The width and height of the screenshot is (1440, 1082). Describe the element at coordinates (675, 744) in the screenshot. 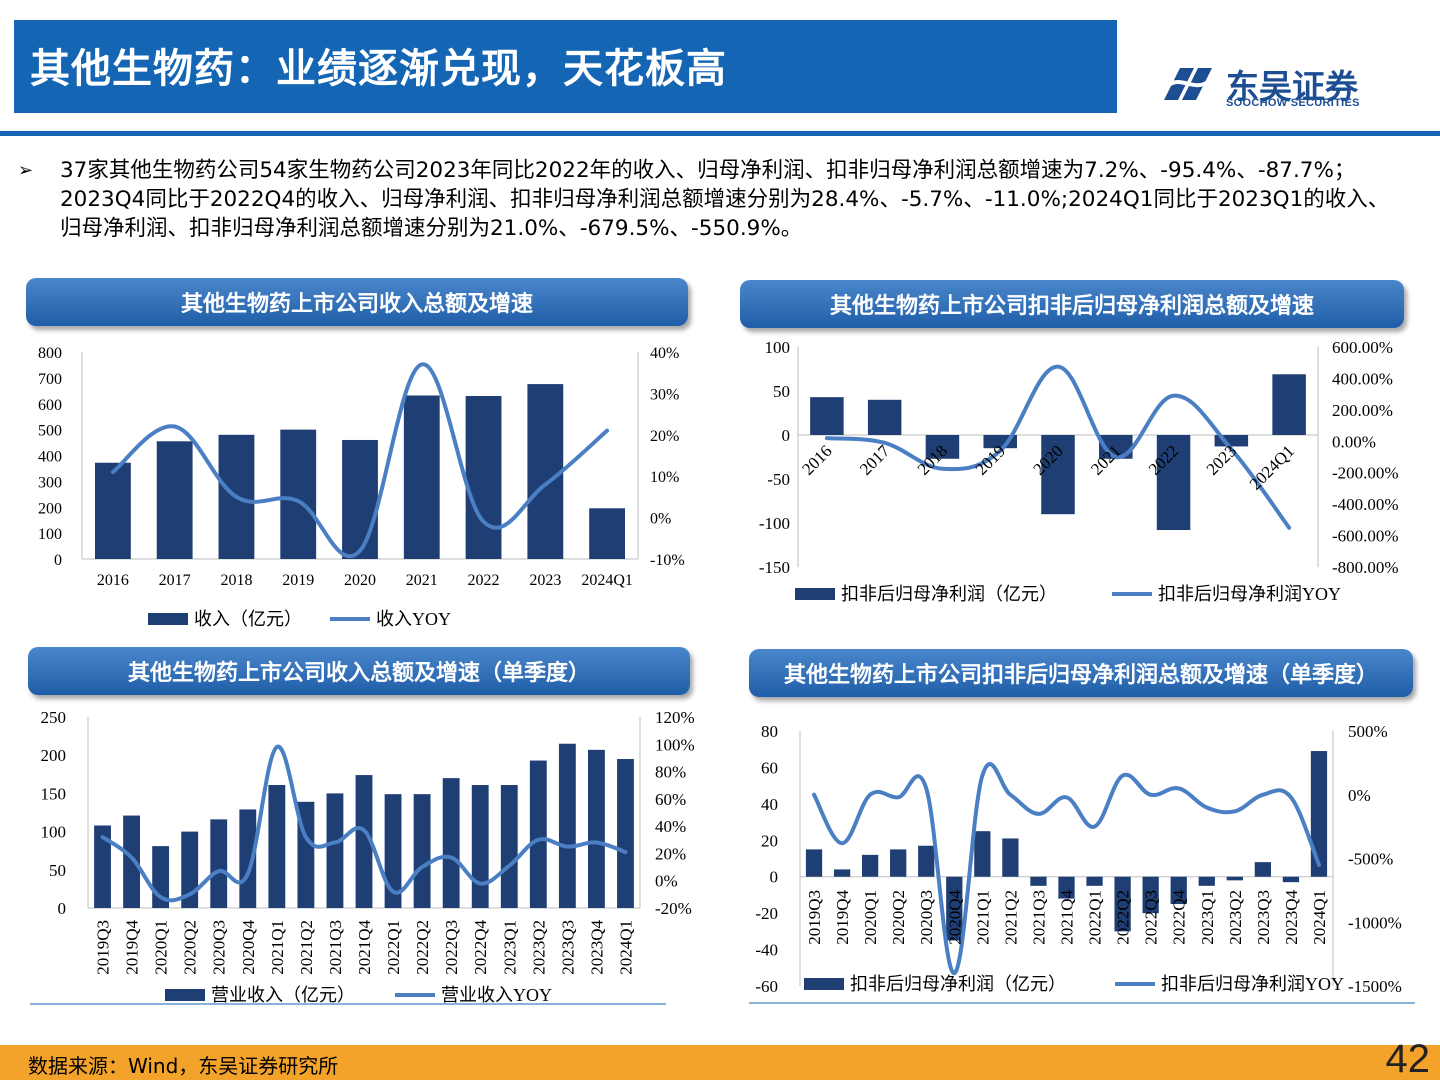

I see `y2-tick-label: 100%` at that location.